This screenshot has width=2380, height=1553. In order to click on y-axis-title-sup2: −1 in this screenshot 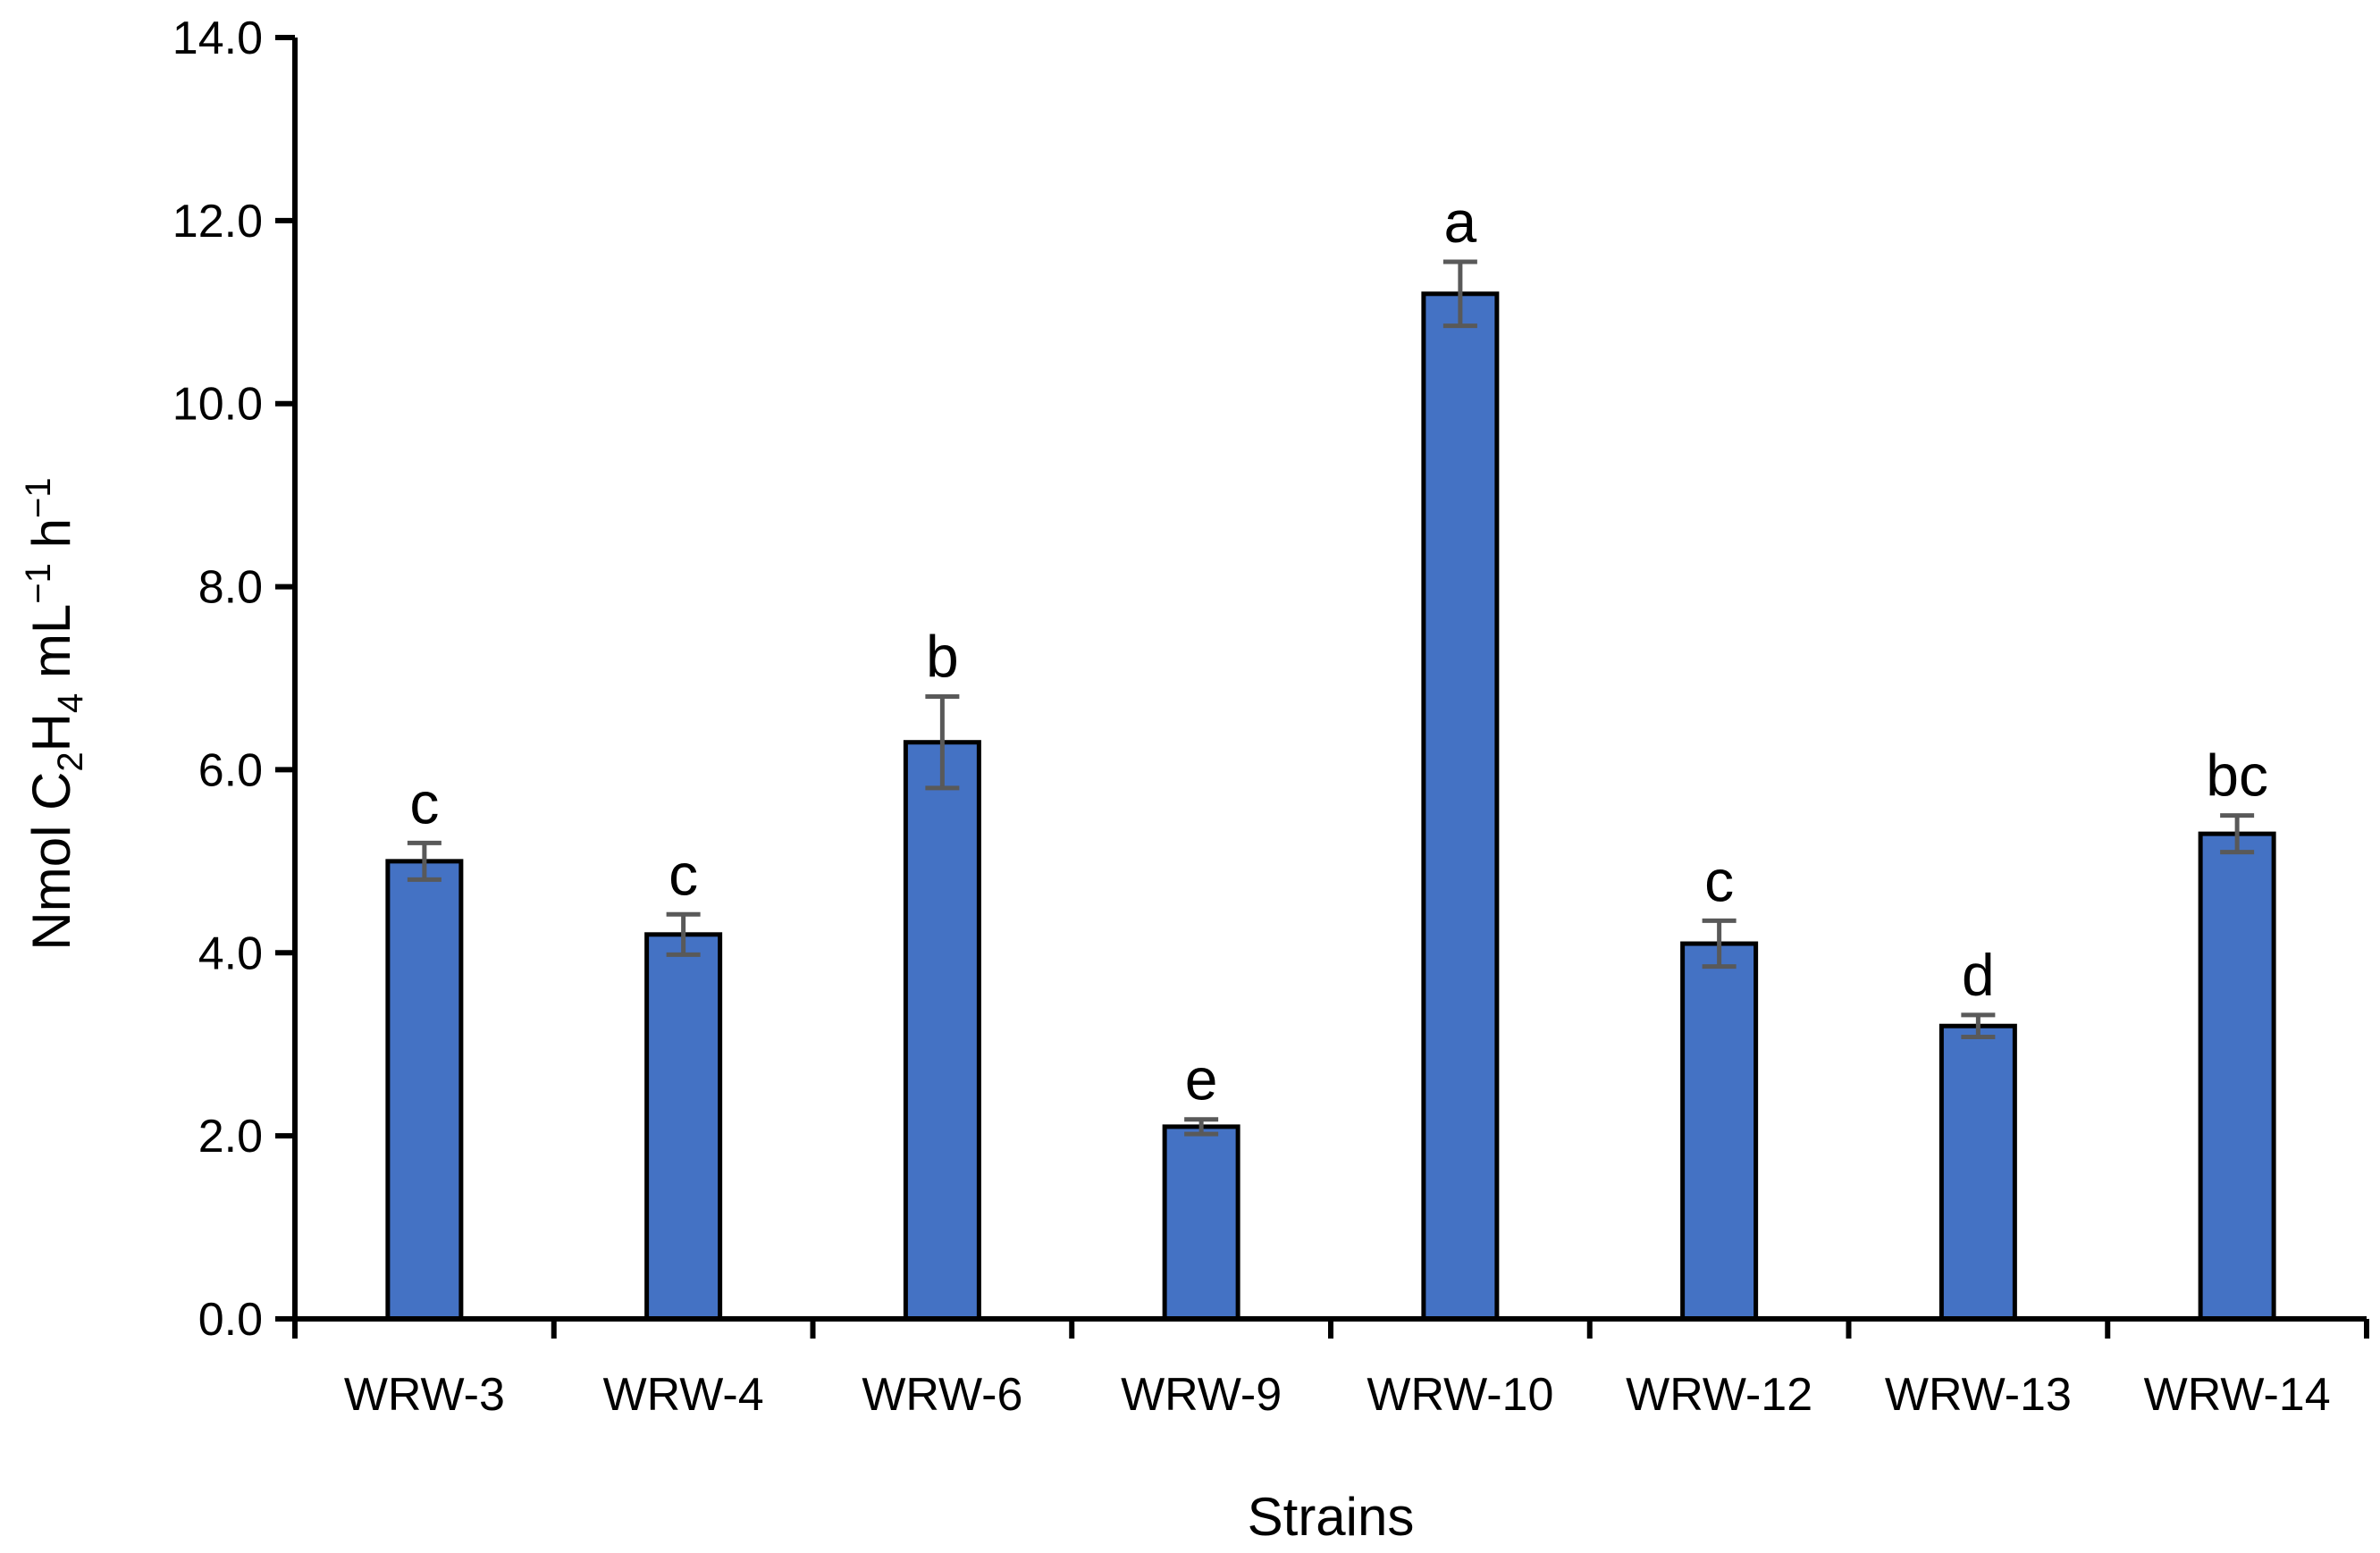, I will do `click(38, 498)`.